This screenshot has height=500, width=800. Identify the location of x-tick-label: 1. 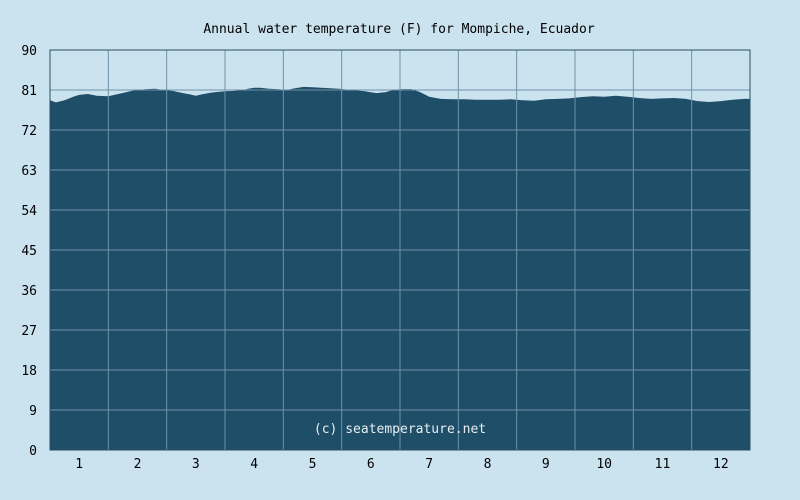
(79, 464).